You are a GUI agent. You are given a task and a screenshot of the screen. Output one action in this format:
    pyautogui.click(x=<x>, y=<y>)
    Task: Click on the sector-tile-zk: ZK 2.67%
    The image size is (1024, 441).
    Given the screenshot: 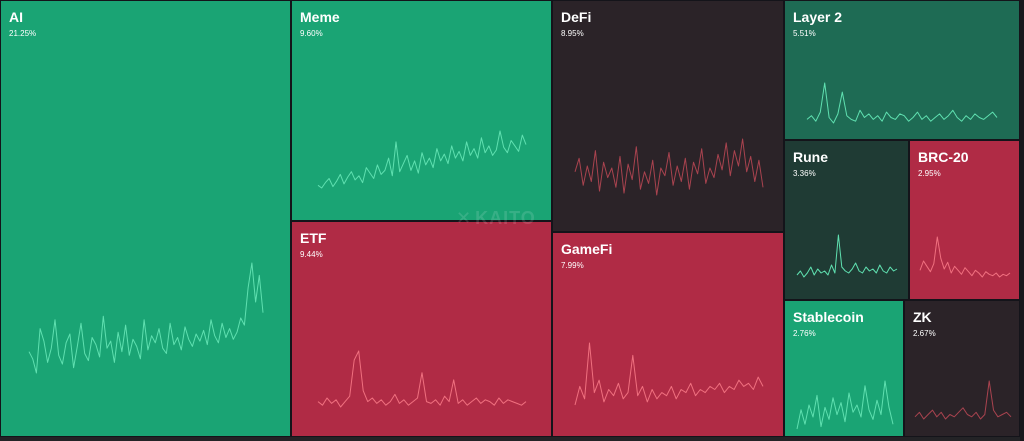 What is the action you would take?
    pyautogui.click(x=962, y=368)
    